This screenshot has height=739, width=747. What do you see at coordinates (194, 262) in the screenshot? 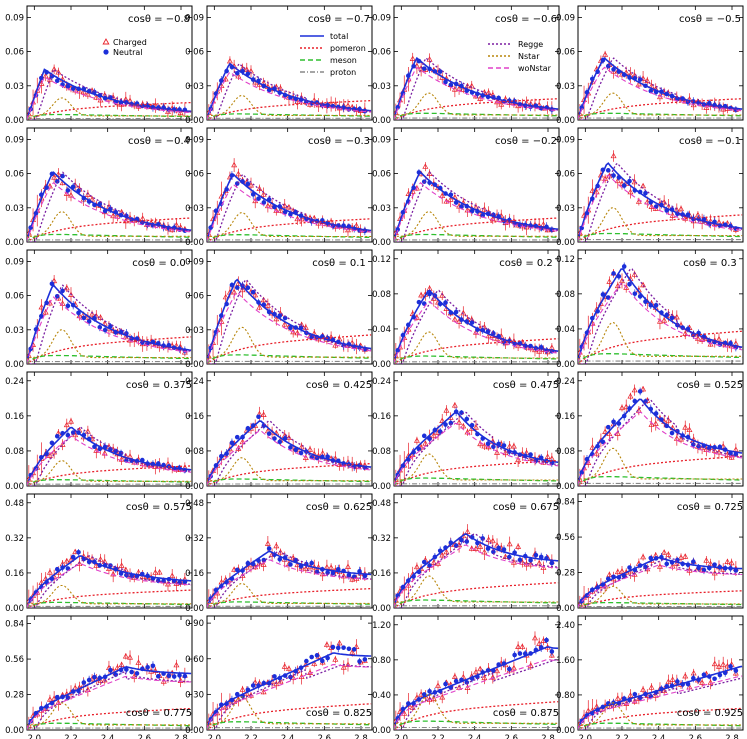
I see `y-tick-label: 0.09` at bounding box center [194, 262].